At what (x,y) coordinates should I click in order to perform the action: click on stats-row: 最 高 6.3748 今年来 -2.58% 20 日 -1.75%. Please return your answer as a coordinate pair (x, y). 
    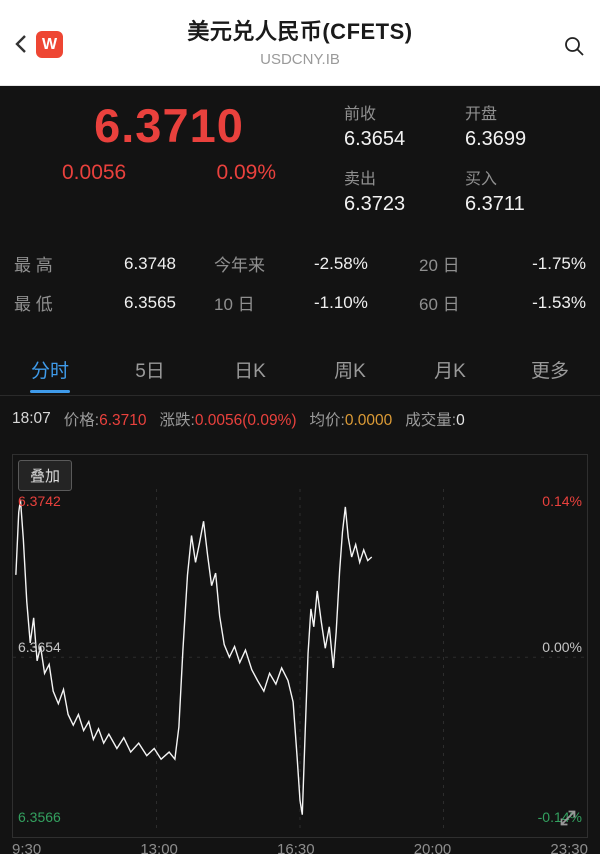
    Looking at the image, I should click on (300, 263).